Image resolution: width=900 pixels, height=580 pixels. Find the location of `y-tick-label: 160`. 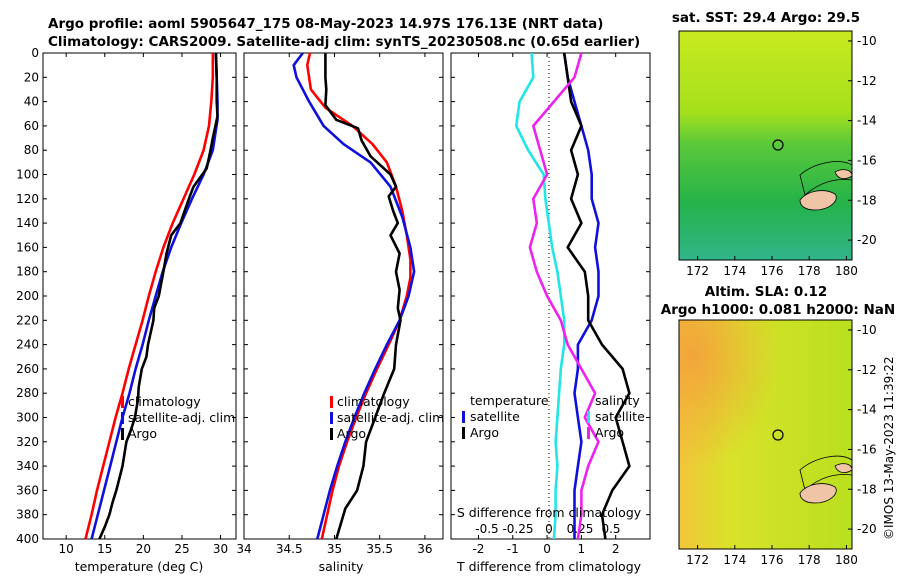

y-tick-label: 160 is located at coordinates (27, 247).